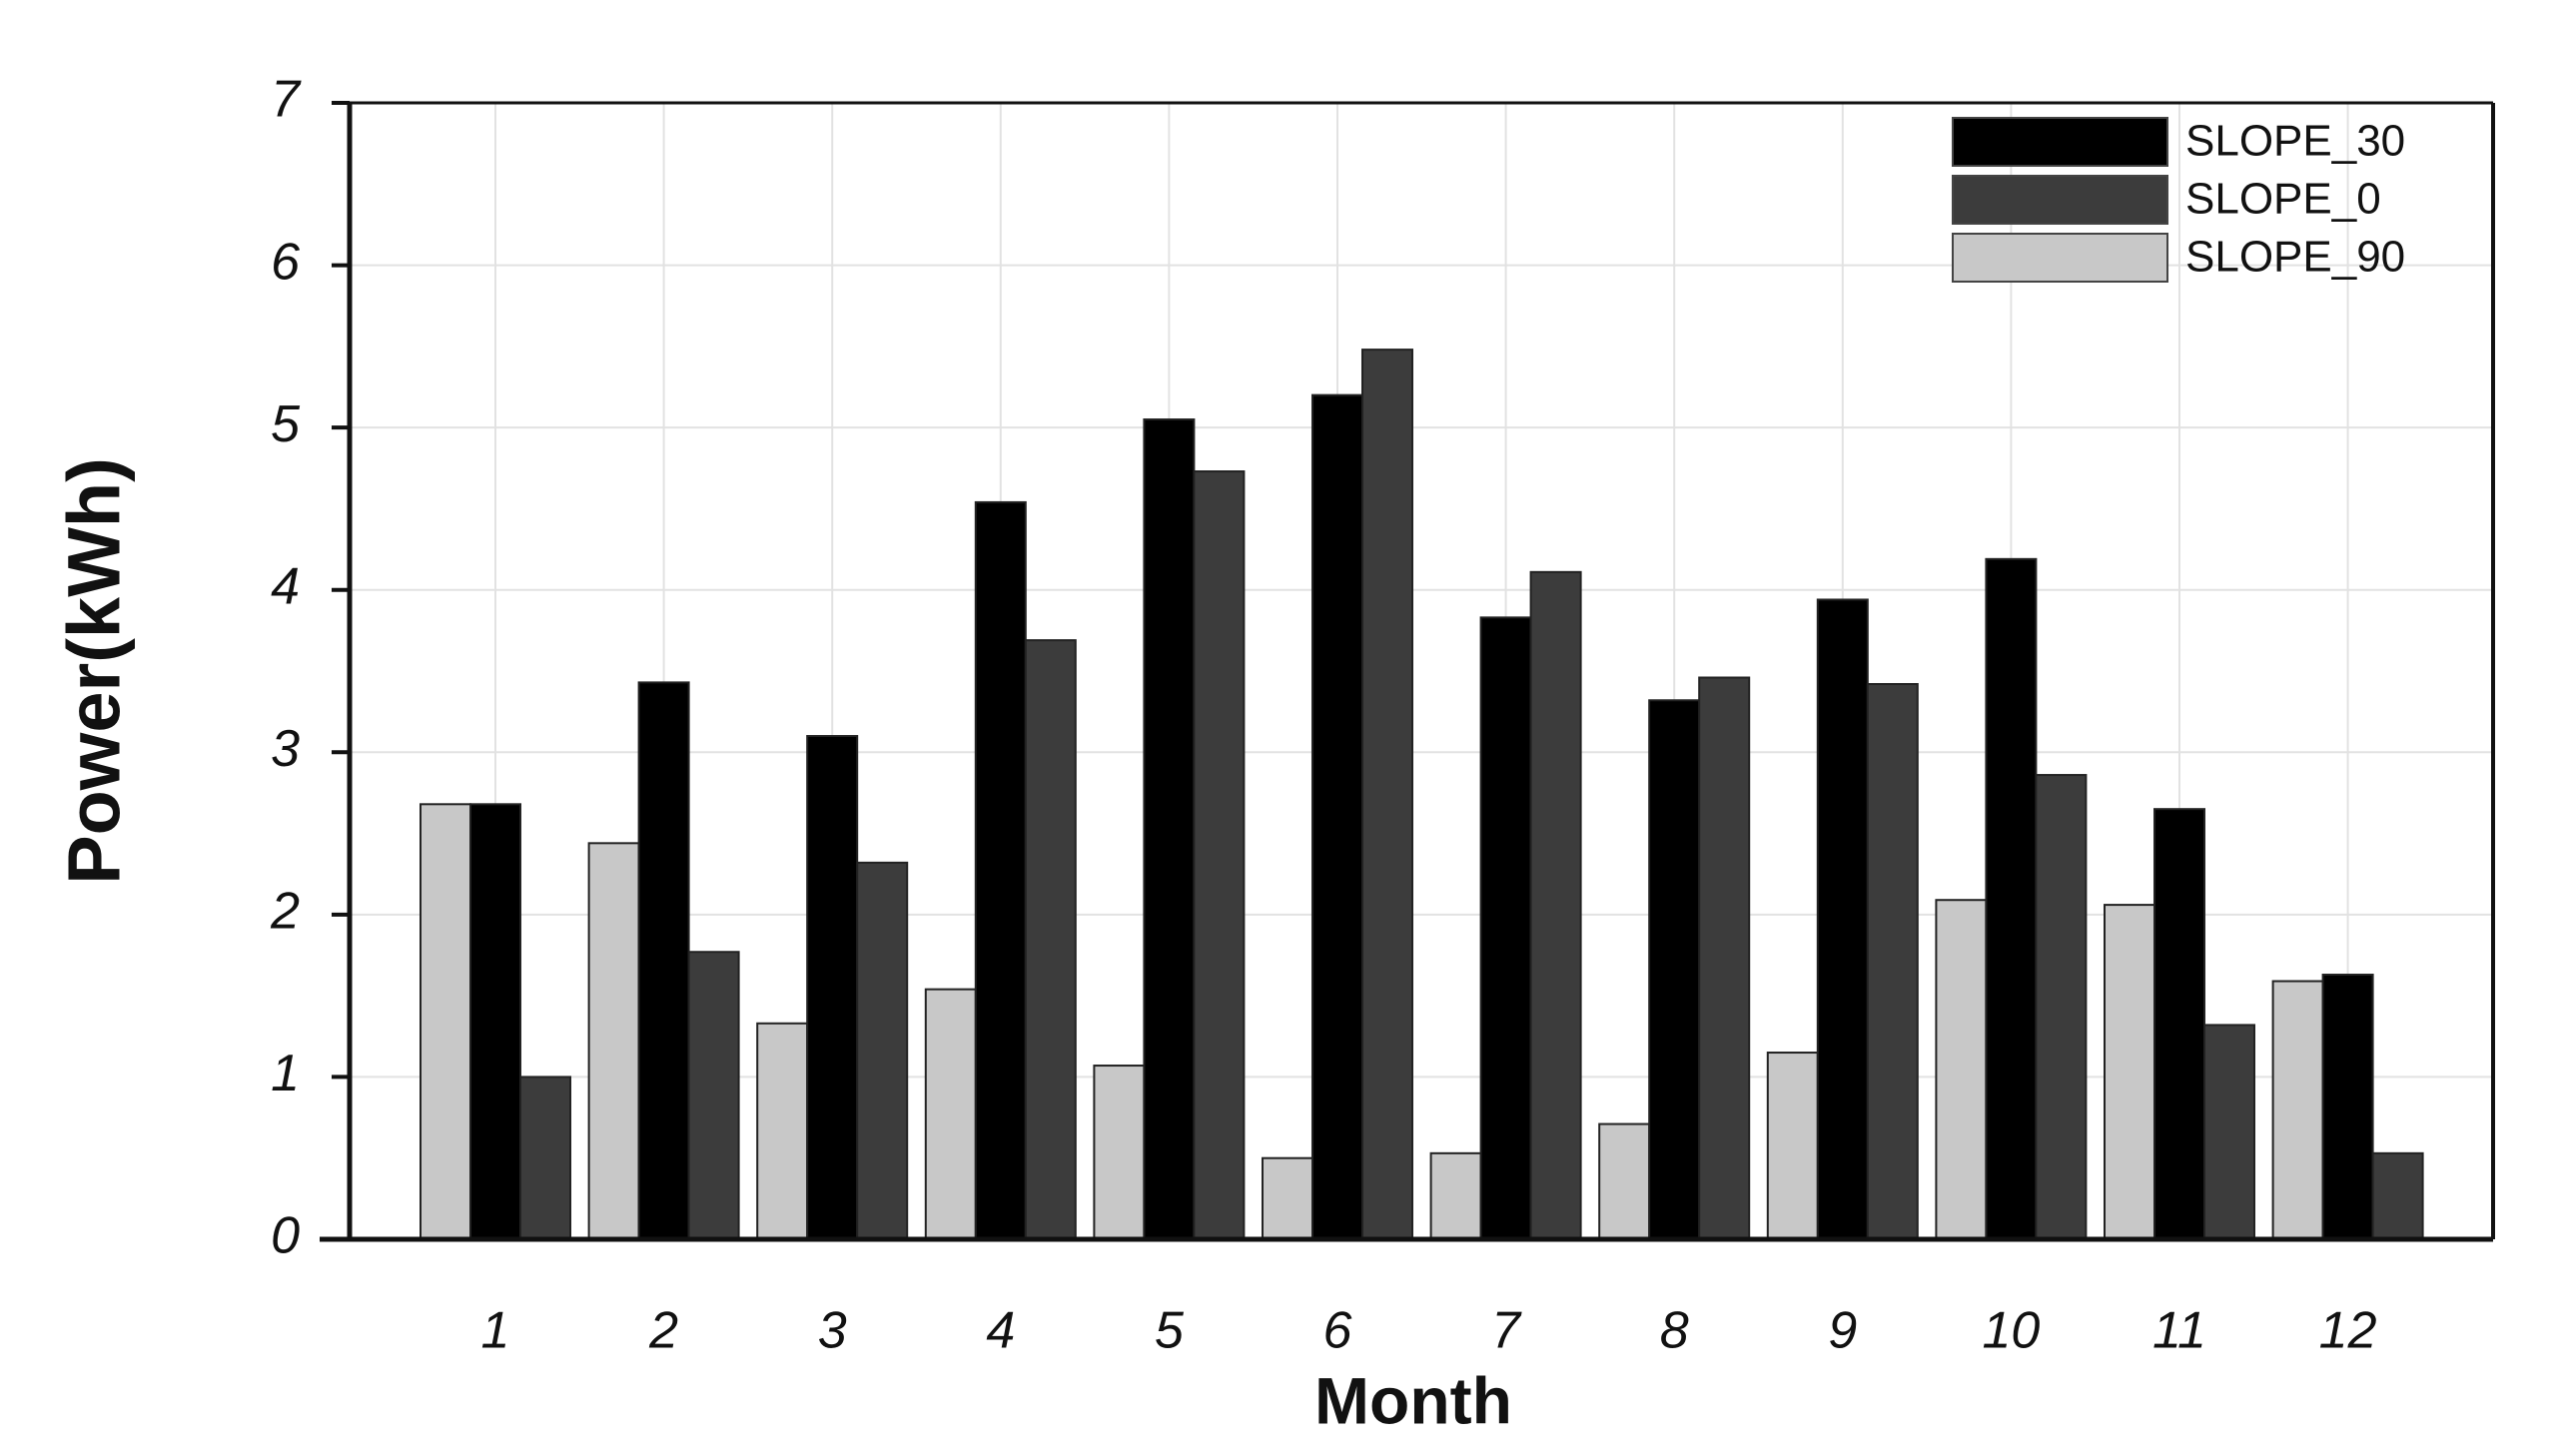  Describe the element at coordinates (1337, 1331) in the screenshot. I see `x-tick-label: 6` at that location.